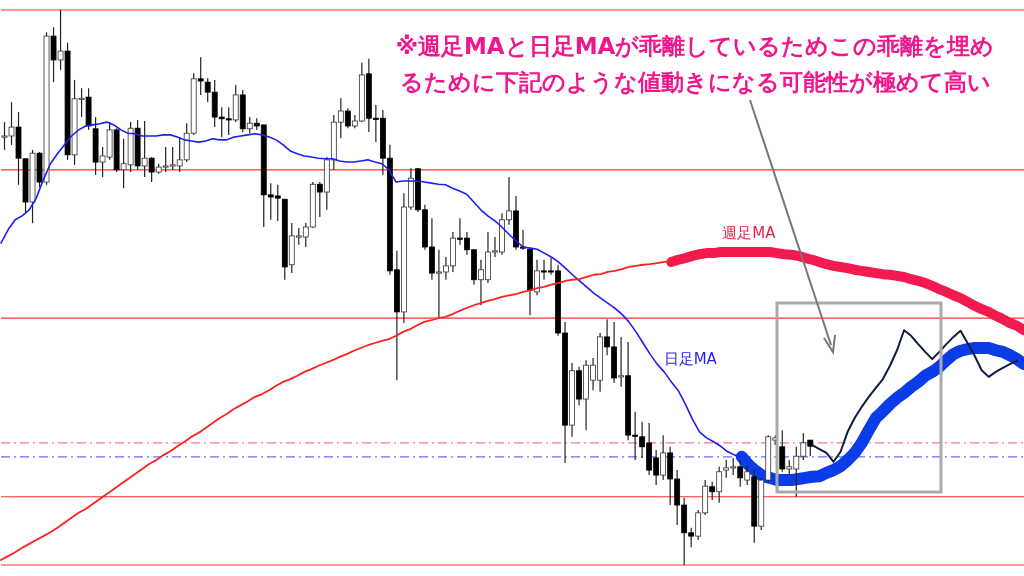  I want to click on annotation: ※週足MAと日足MAが乖離しているためこの乖離を埋めるために下記のような値動きになる可能性が極めて高い, so click(695, 64).